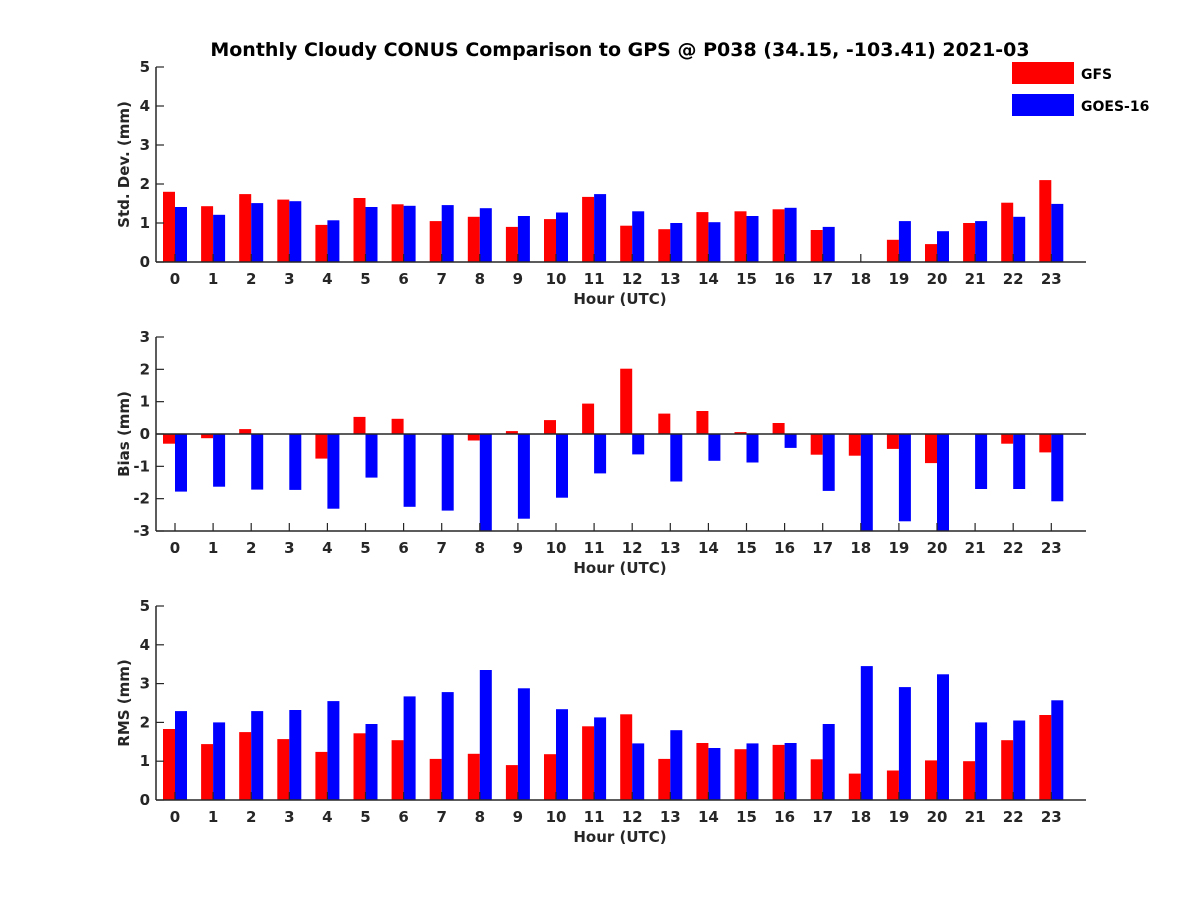  I want to click on y-tick-label-rms-5: 5, so click(145, 606).